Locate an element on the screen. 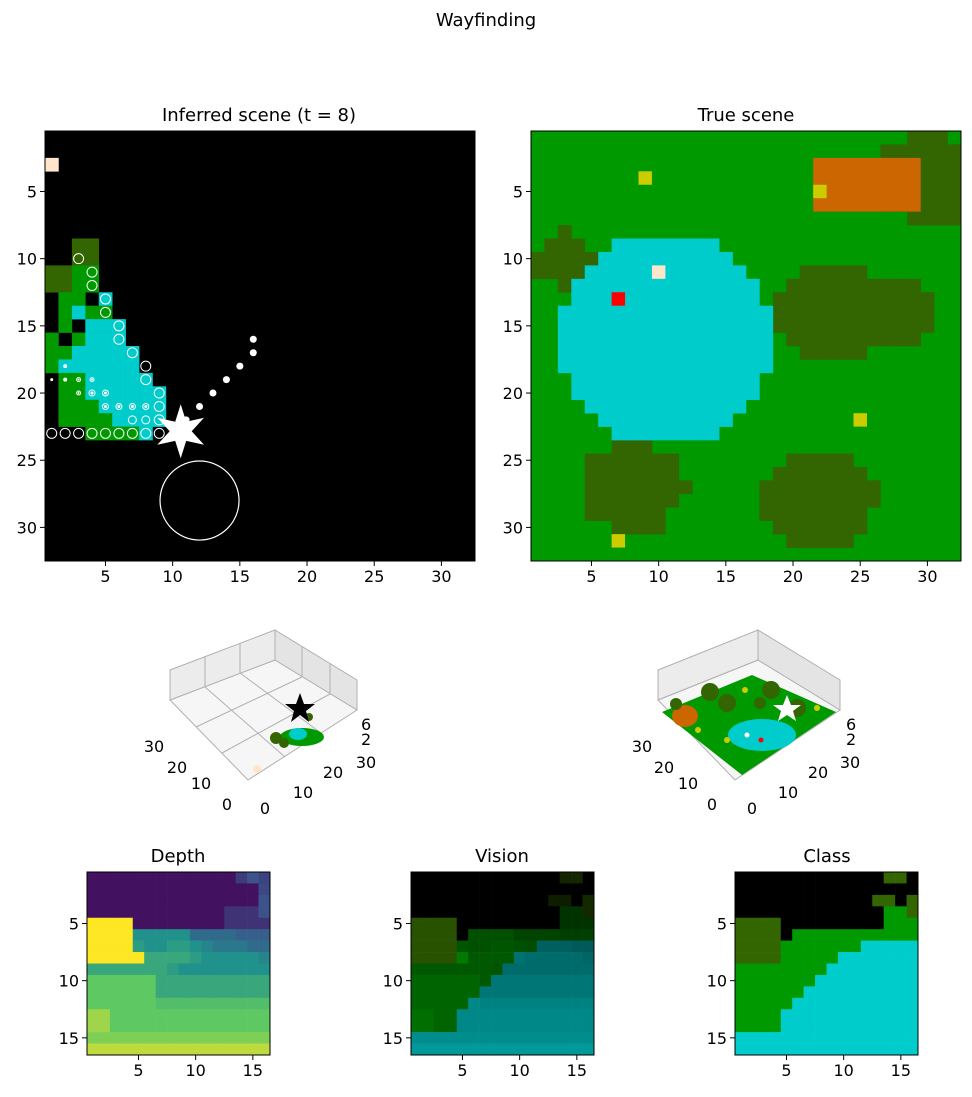 The width and height of the screenshot is (972, 1097). class-axes: 5 10 15 5 10 15 is located at coordinates (809, 997).